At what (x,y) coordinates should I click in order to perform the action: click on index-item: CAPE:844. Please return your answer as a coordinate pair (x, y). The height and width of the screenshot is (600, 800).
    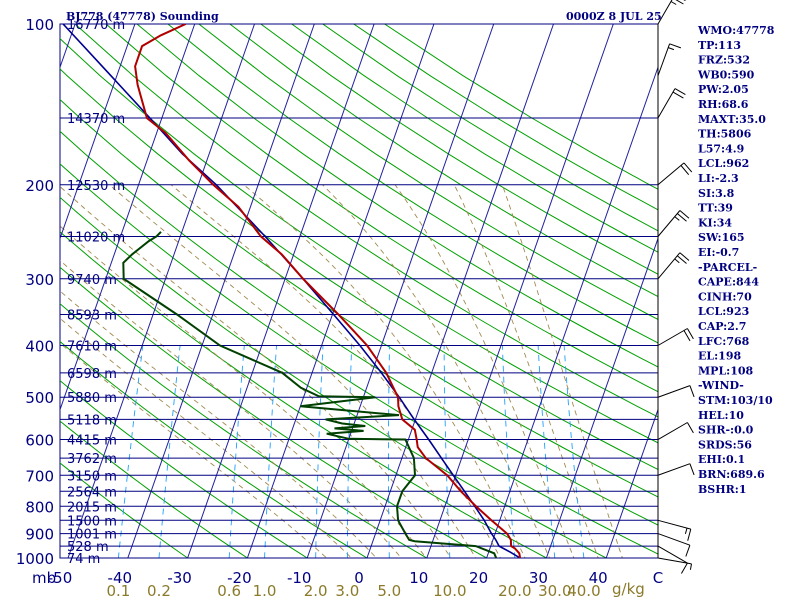
    Looking at the image, I should click on (728, 282).